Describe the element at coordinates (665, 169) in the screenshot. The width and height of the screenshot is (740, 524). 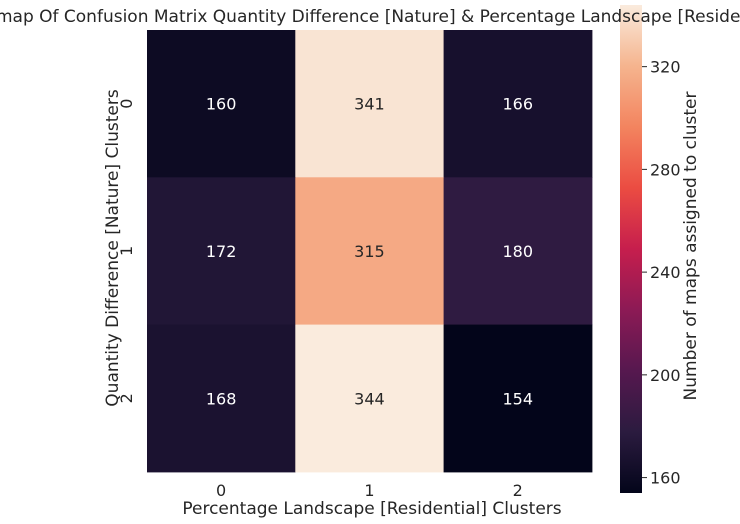
I see `colorbar-tick-label: 280` at that location.